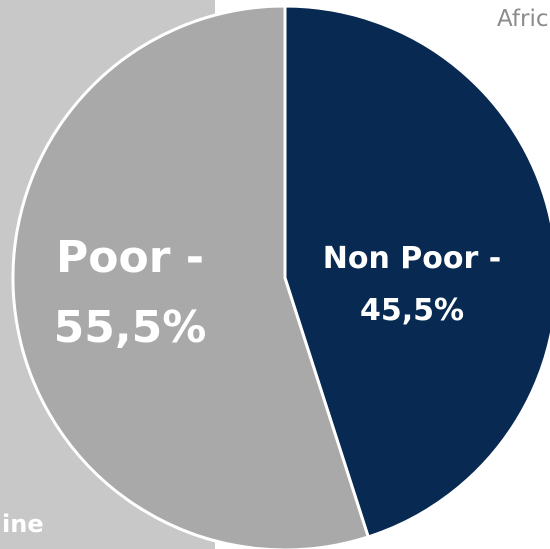  I want to click on partial-title-text: Afric, so click(523, 19).